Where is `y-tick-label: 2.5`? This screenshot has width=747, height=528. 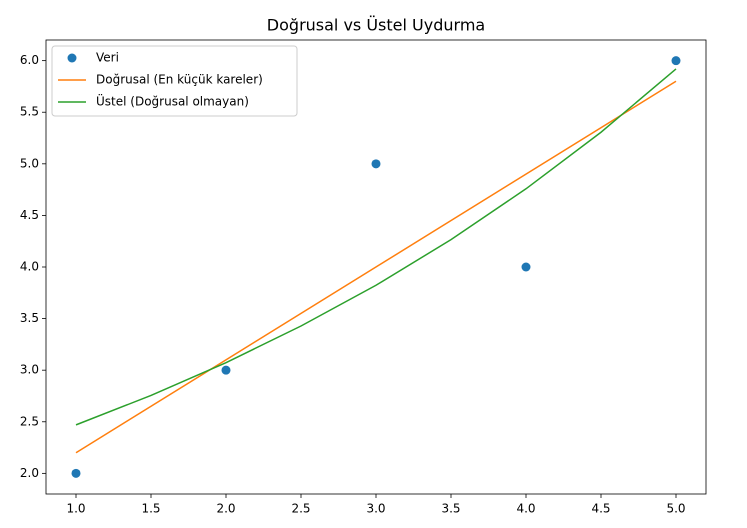
y-tick-label: 2.5 is located at coordinates (29, 421).